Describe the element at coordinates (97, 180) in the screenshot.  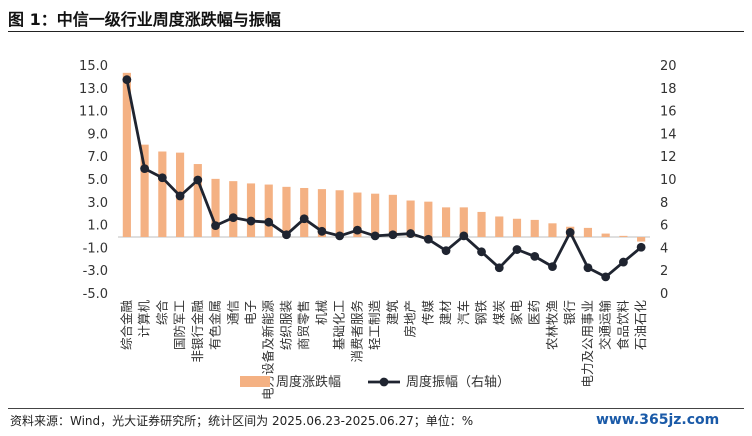
I see `y-left-tick-label: 5.0` at that location.